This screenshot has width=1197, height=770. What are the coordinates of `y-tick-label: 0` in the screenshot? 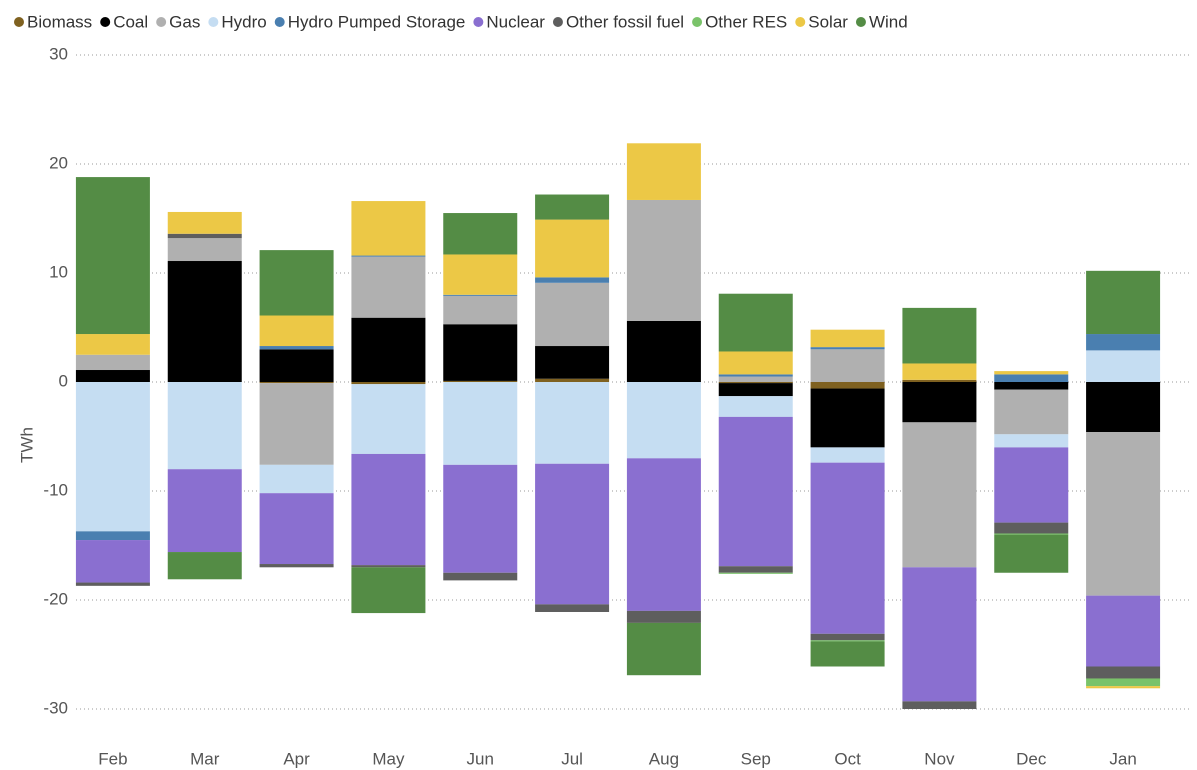 It's located at (63, 380).